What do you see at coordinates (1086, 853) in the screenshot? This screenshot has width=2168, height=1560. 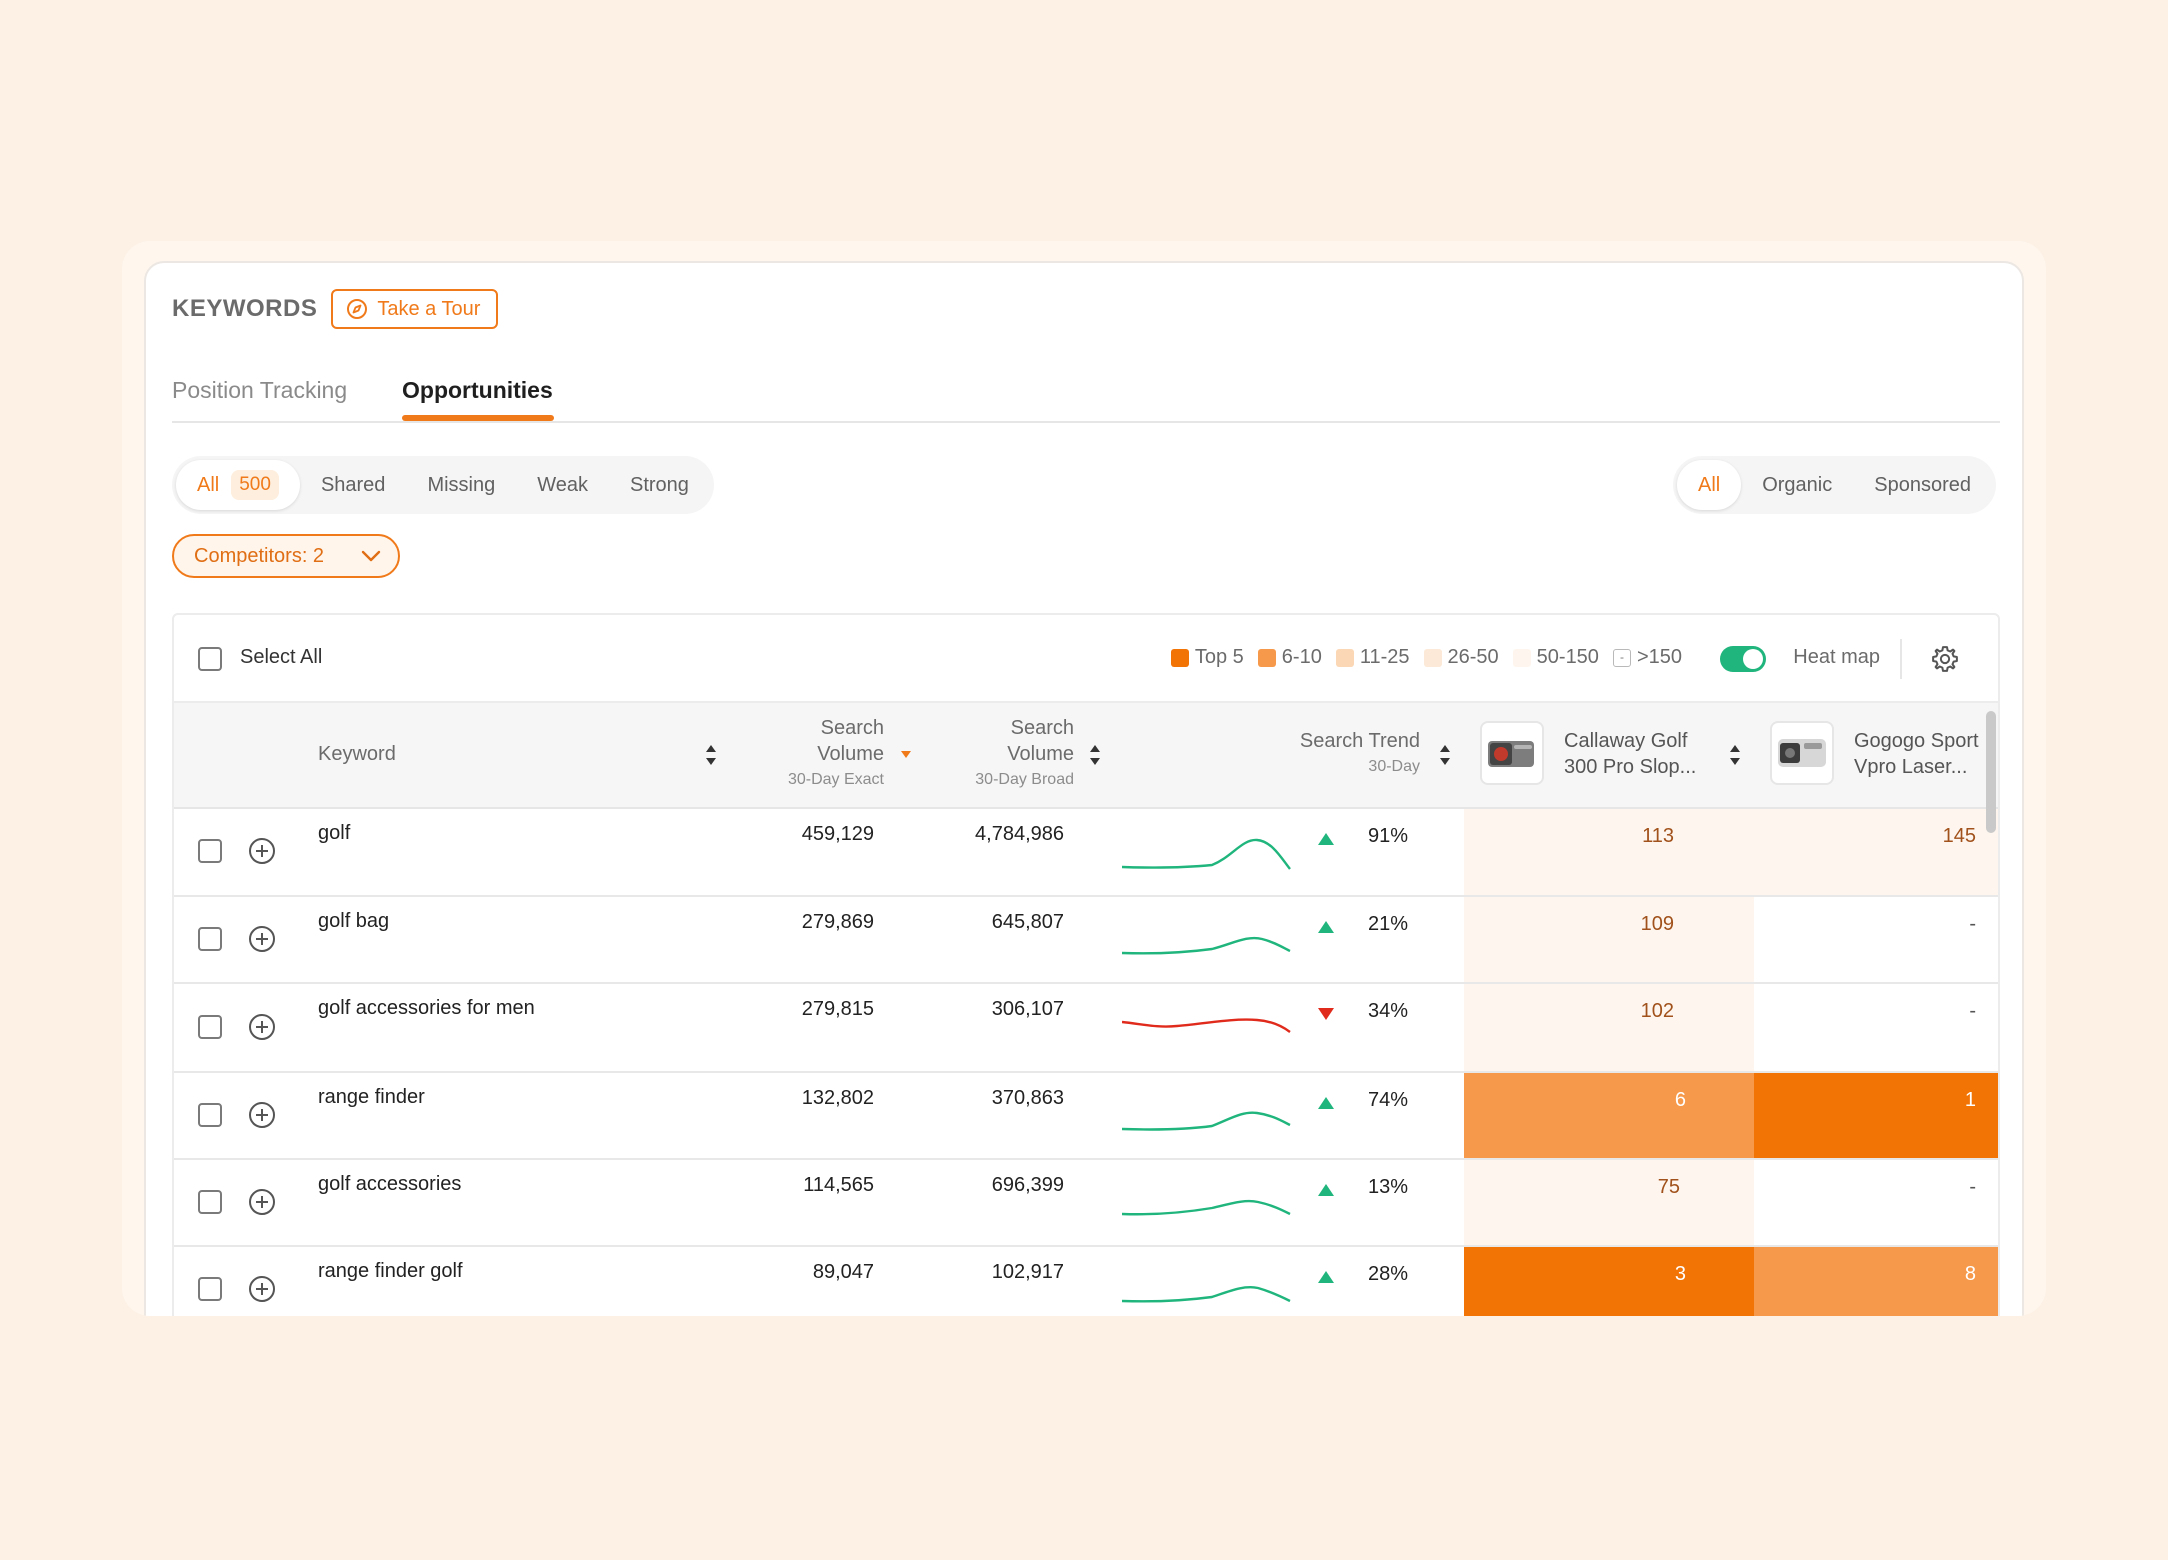 I see `table-row: golf 459,129 4,784,986 91% 113 145` at bounding box center [1086, 853].